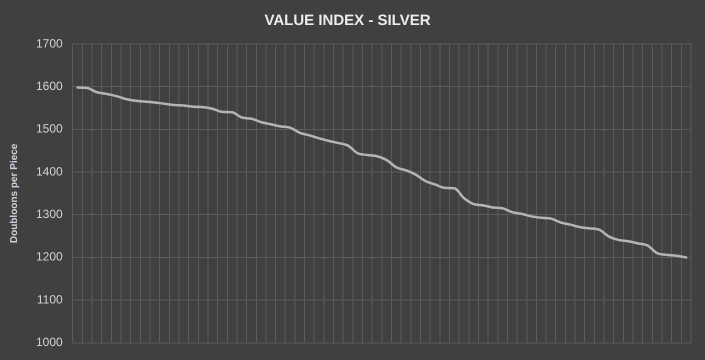 Image resolution: width=705 pixels, height=360 pixels. Describe the element at coordinates (50, 129) in the screenshot. I see `y-tick-label: 1500` at that location.